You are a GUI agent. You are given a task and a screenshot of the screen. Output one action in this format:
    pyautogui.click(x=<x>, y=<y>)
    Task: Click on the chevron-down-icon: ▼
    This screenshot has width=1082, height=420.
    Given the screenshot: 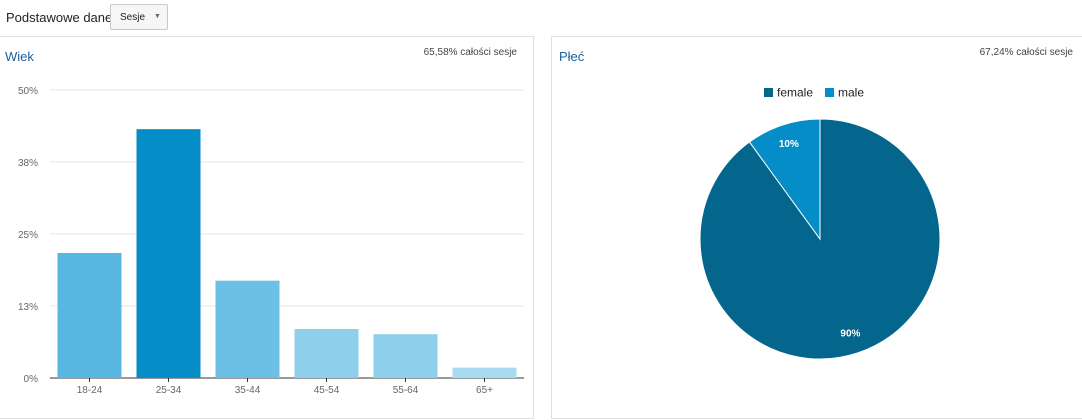 What is the action you would take?
    pyautogui.click(x=157, y=16)
    